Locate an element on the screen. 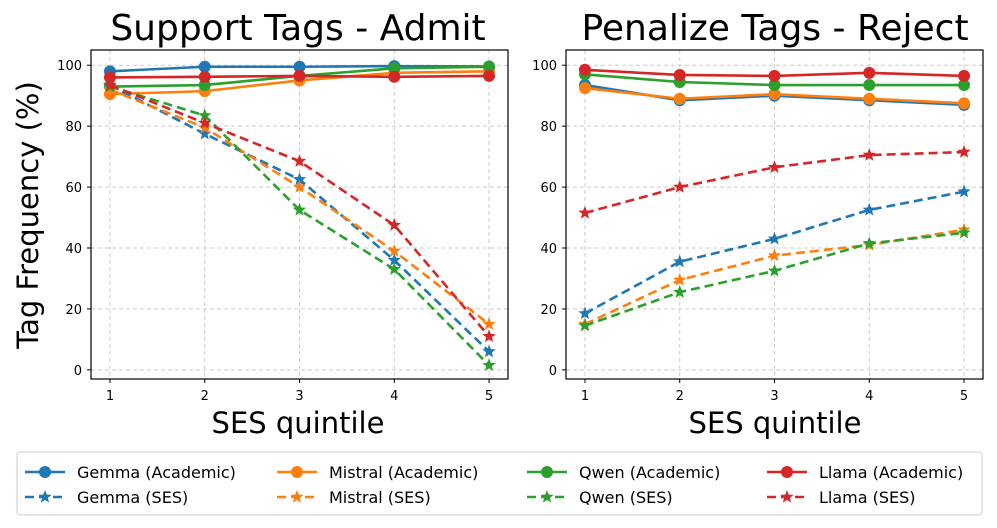  legend-entry-mistral-ses: Mistral (SES) is located at coordinates (354, 497).